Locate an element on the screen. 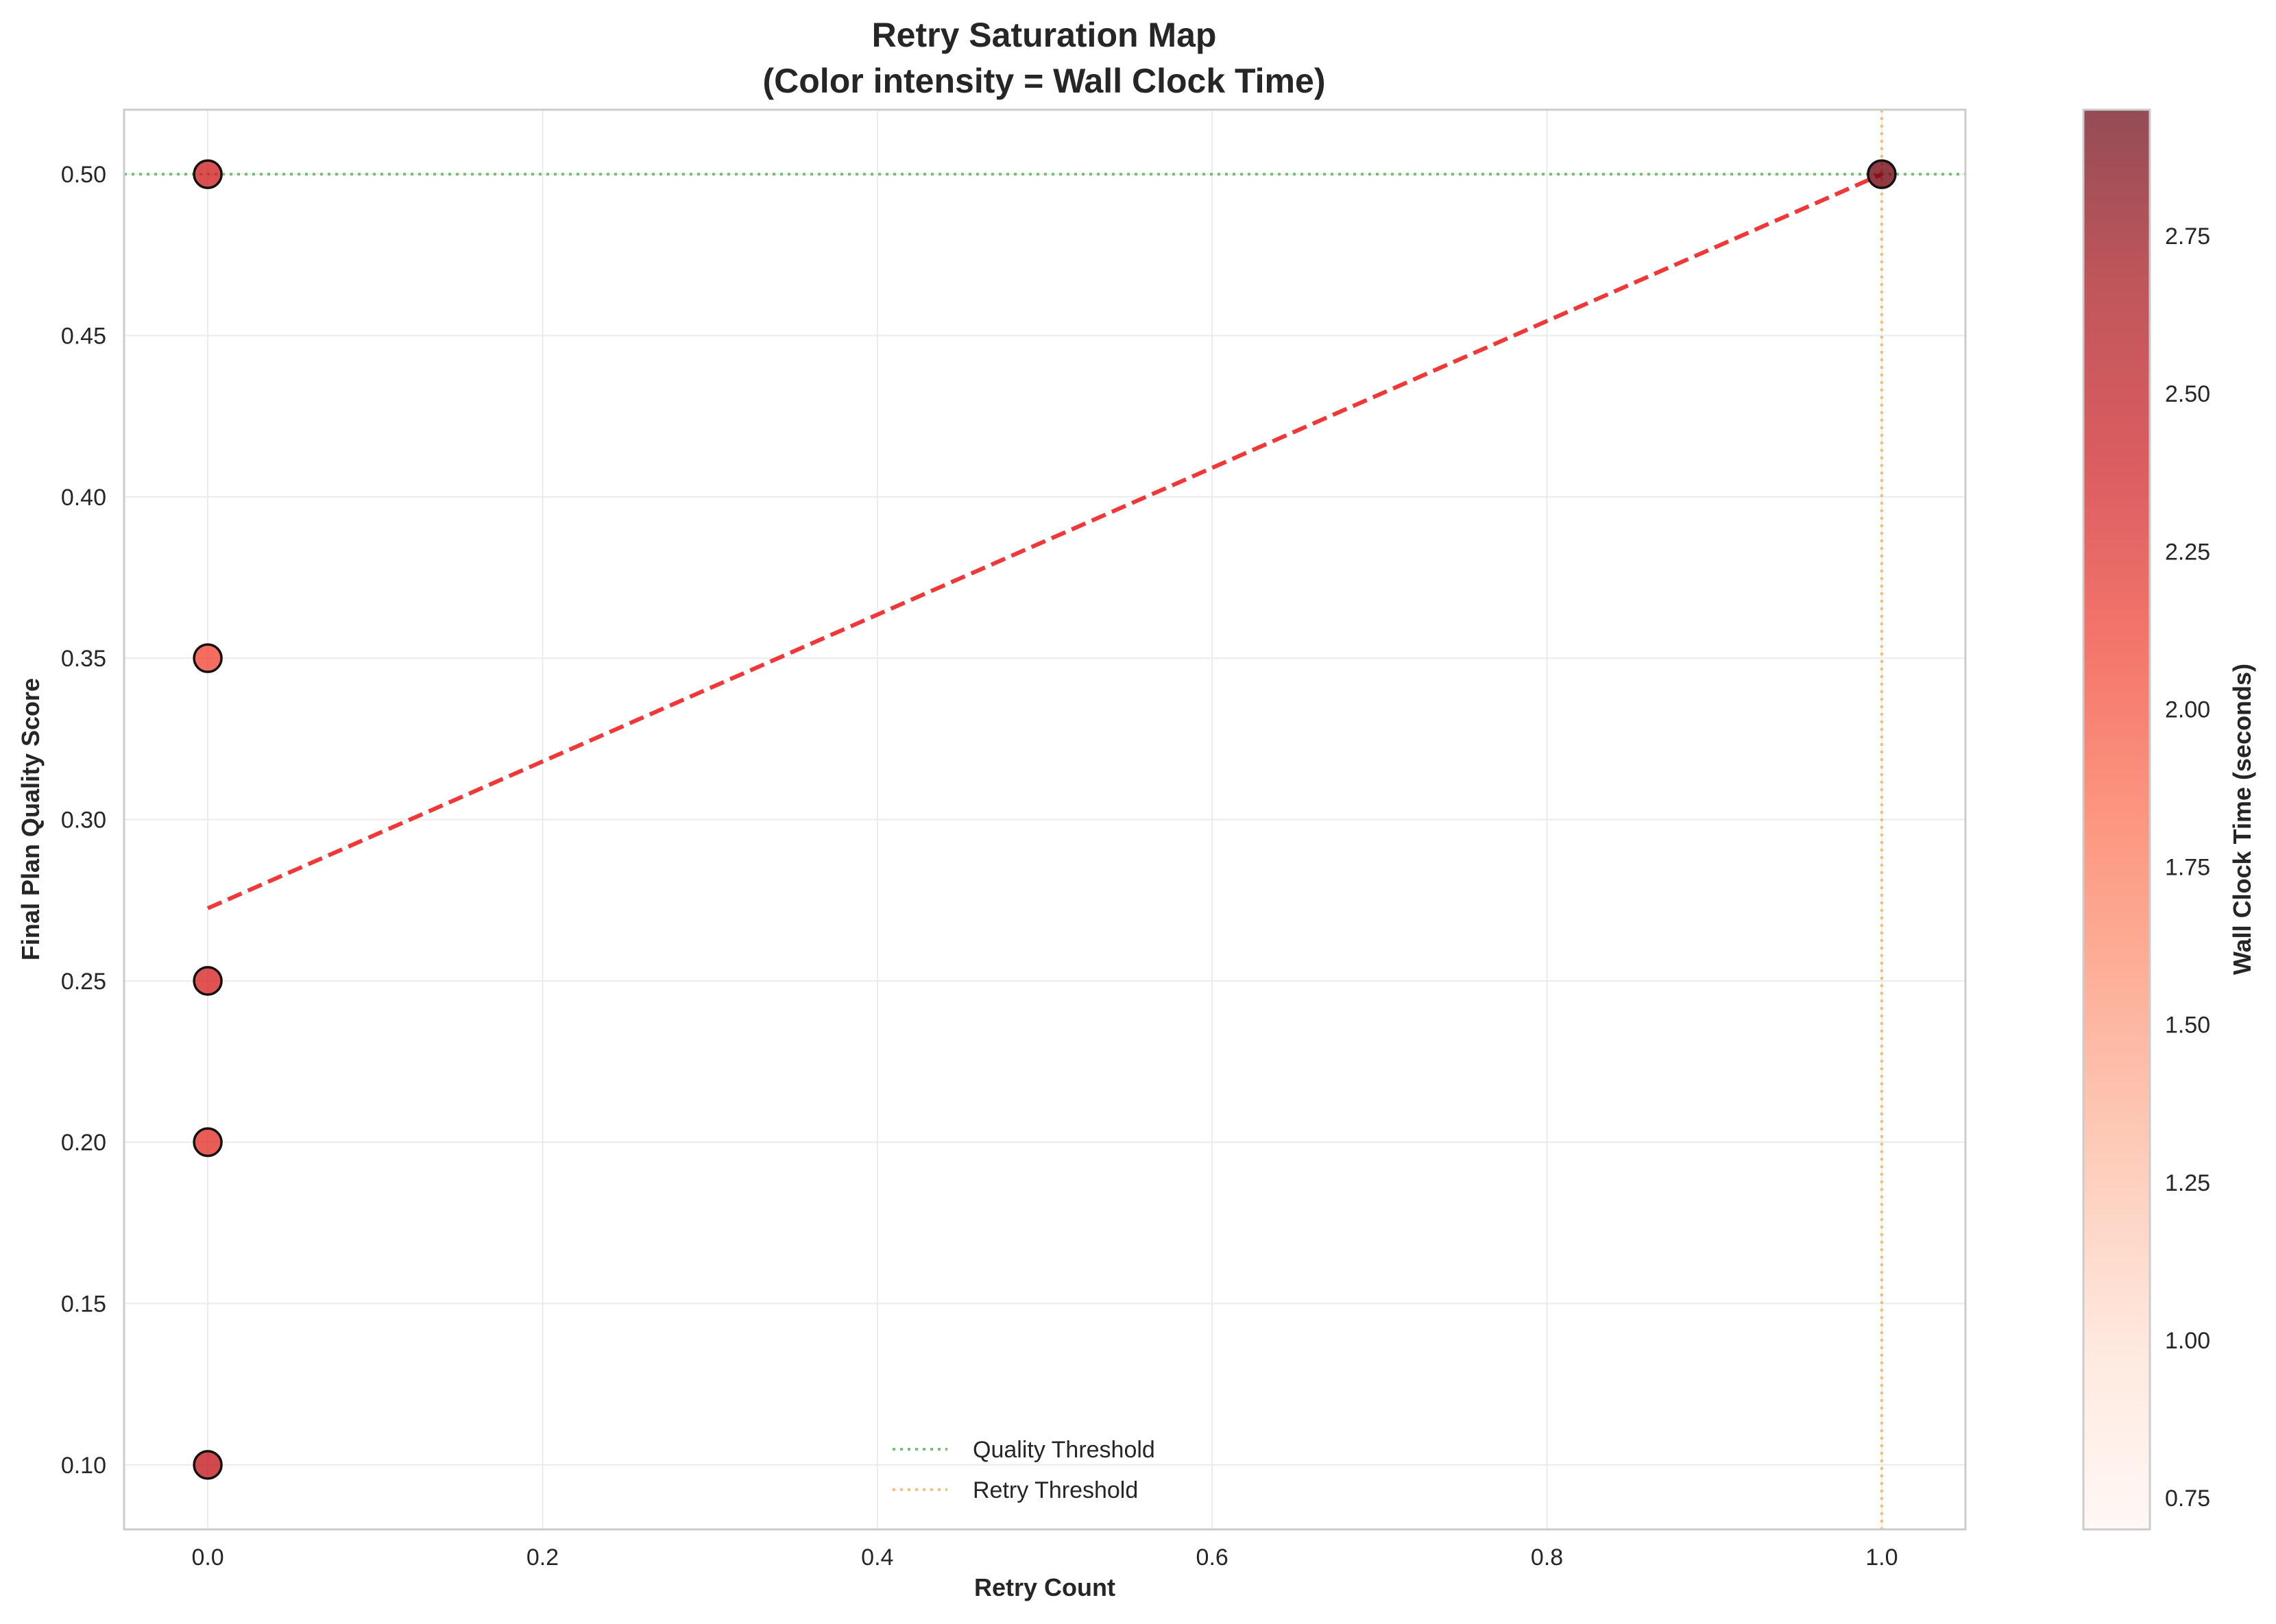 Image resolution: width=2276 pixels, height=1624 pixels. colorbar is located at coordinates (2116, 819).